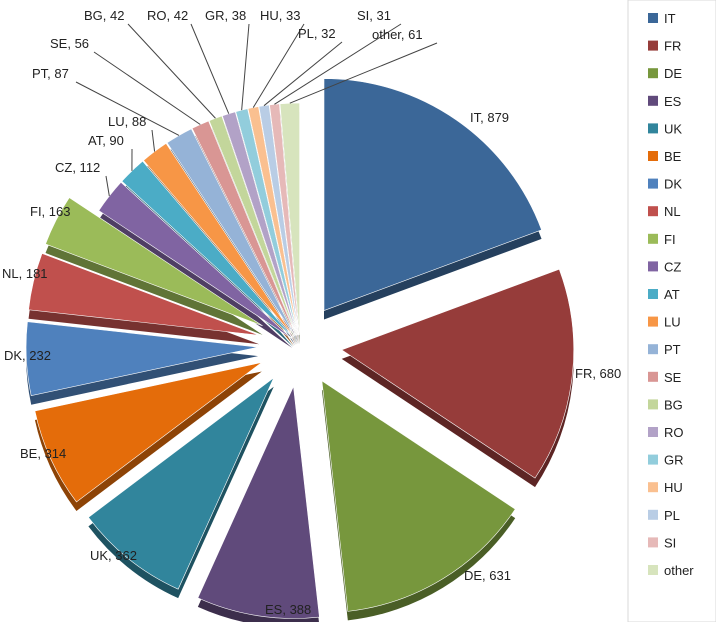 This screenshot has height=622, width=716. Describe the element at coordinates (672, 266) in the screenshot. I see `legend-label-cz: CZ` at that location.